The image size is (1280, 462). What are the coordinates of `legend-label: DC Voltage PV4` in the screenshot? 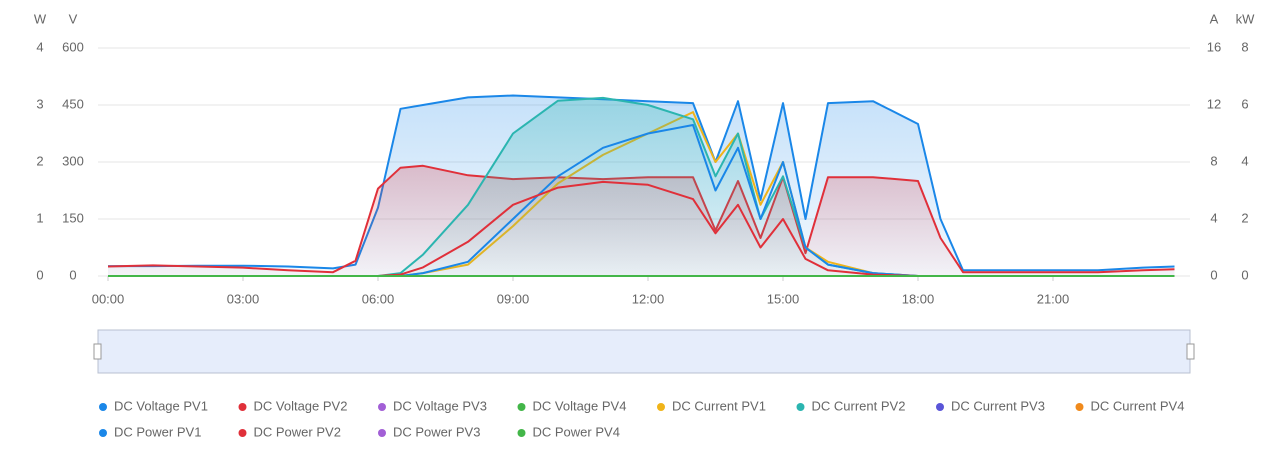 It's located at (580, 405).